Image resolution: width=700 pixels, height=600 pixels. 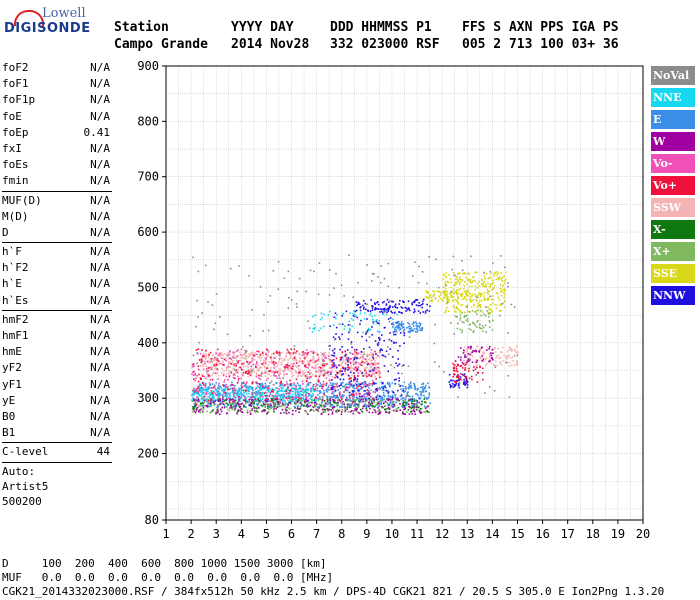 What do you see at coordinates (467, 534) in the screenshot?
I see `x-tick-label: 13` at bounding box center [467, 534].